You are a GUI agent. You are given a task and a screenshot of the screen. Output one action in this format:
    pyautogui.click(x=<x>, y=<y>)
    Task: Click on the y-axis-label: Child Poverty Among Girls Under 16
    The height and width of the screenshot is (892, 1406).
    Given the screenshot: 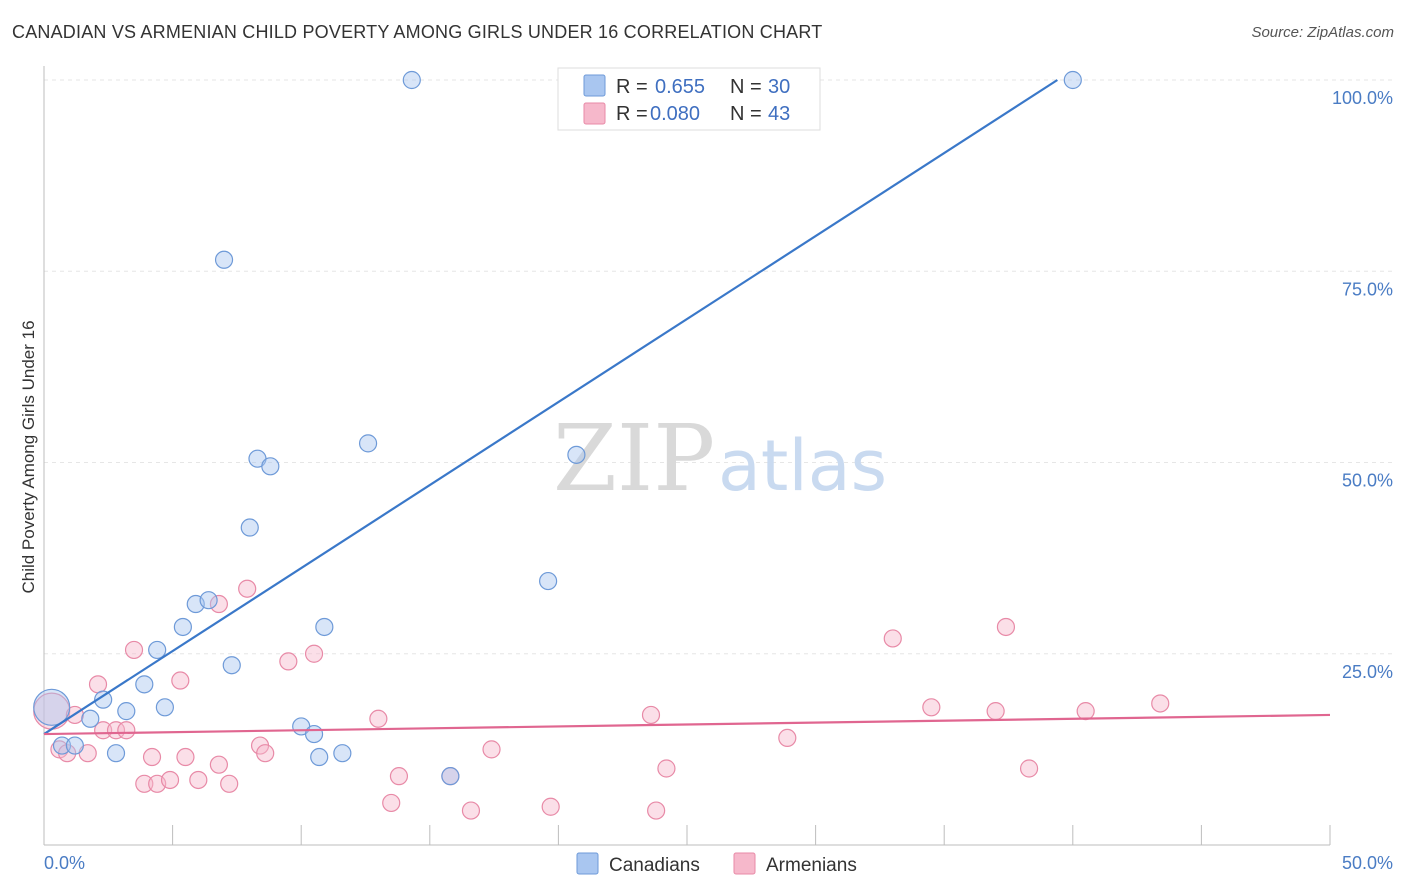 What is the action you would take?
    pyautogui.click(x=28, y=456)
    